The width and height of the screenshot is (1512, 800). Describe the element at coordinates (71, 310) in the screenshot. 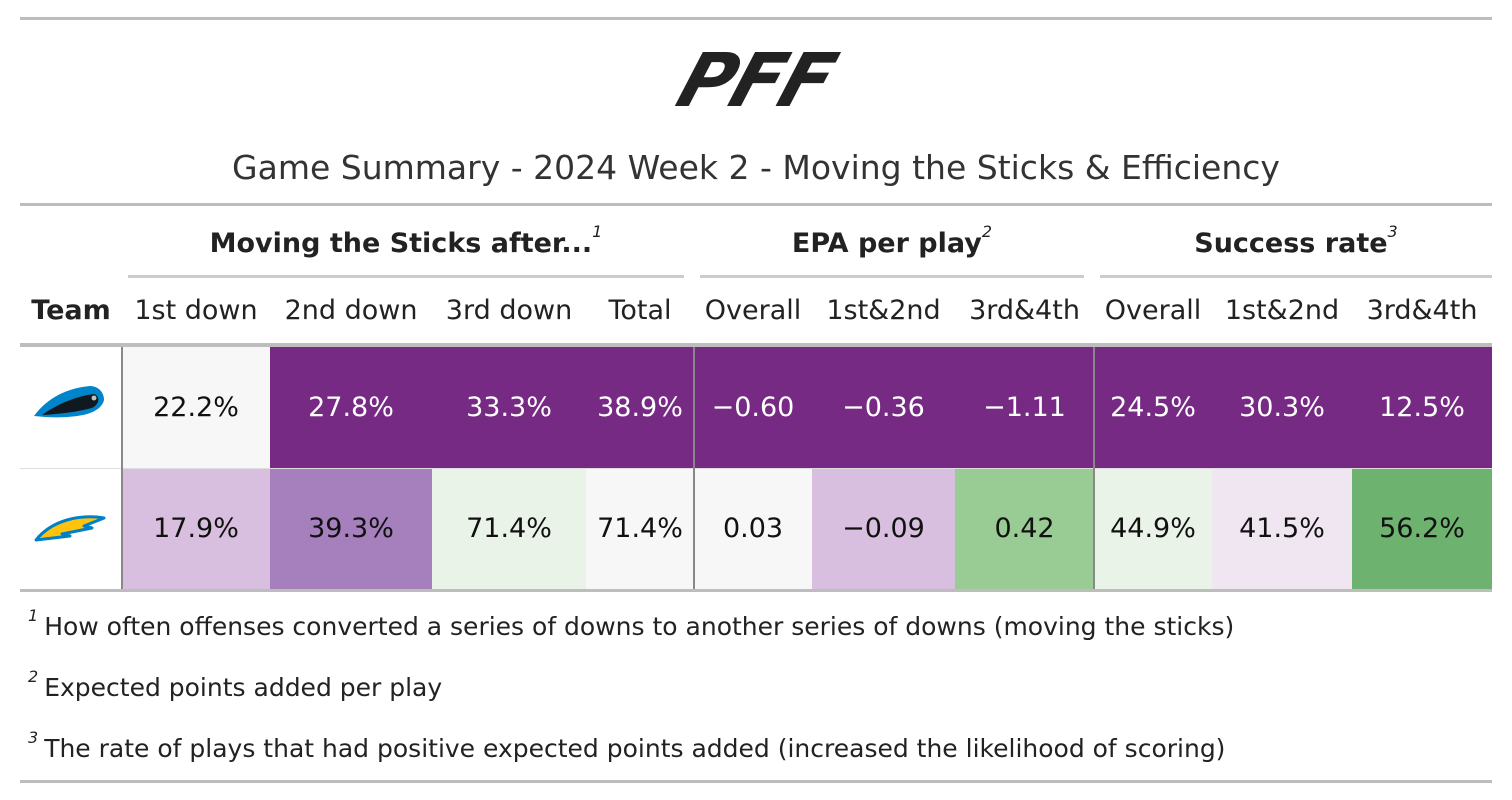

I see `column-header: Team` at that location.